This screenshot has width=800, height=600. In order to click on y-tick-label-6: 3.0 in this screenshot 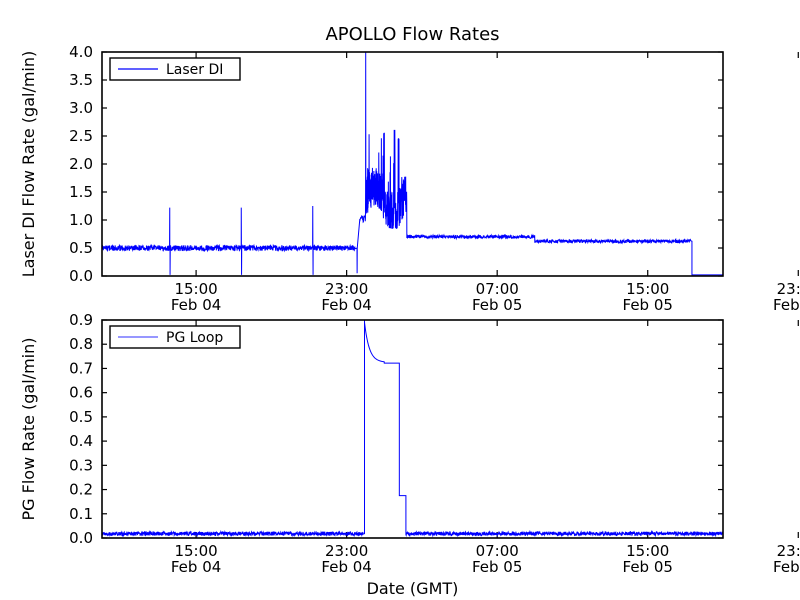, I will do `click(81, 108)`.